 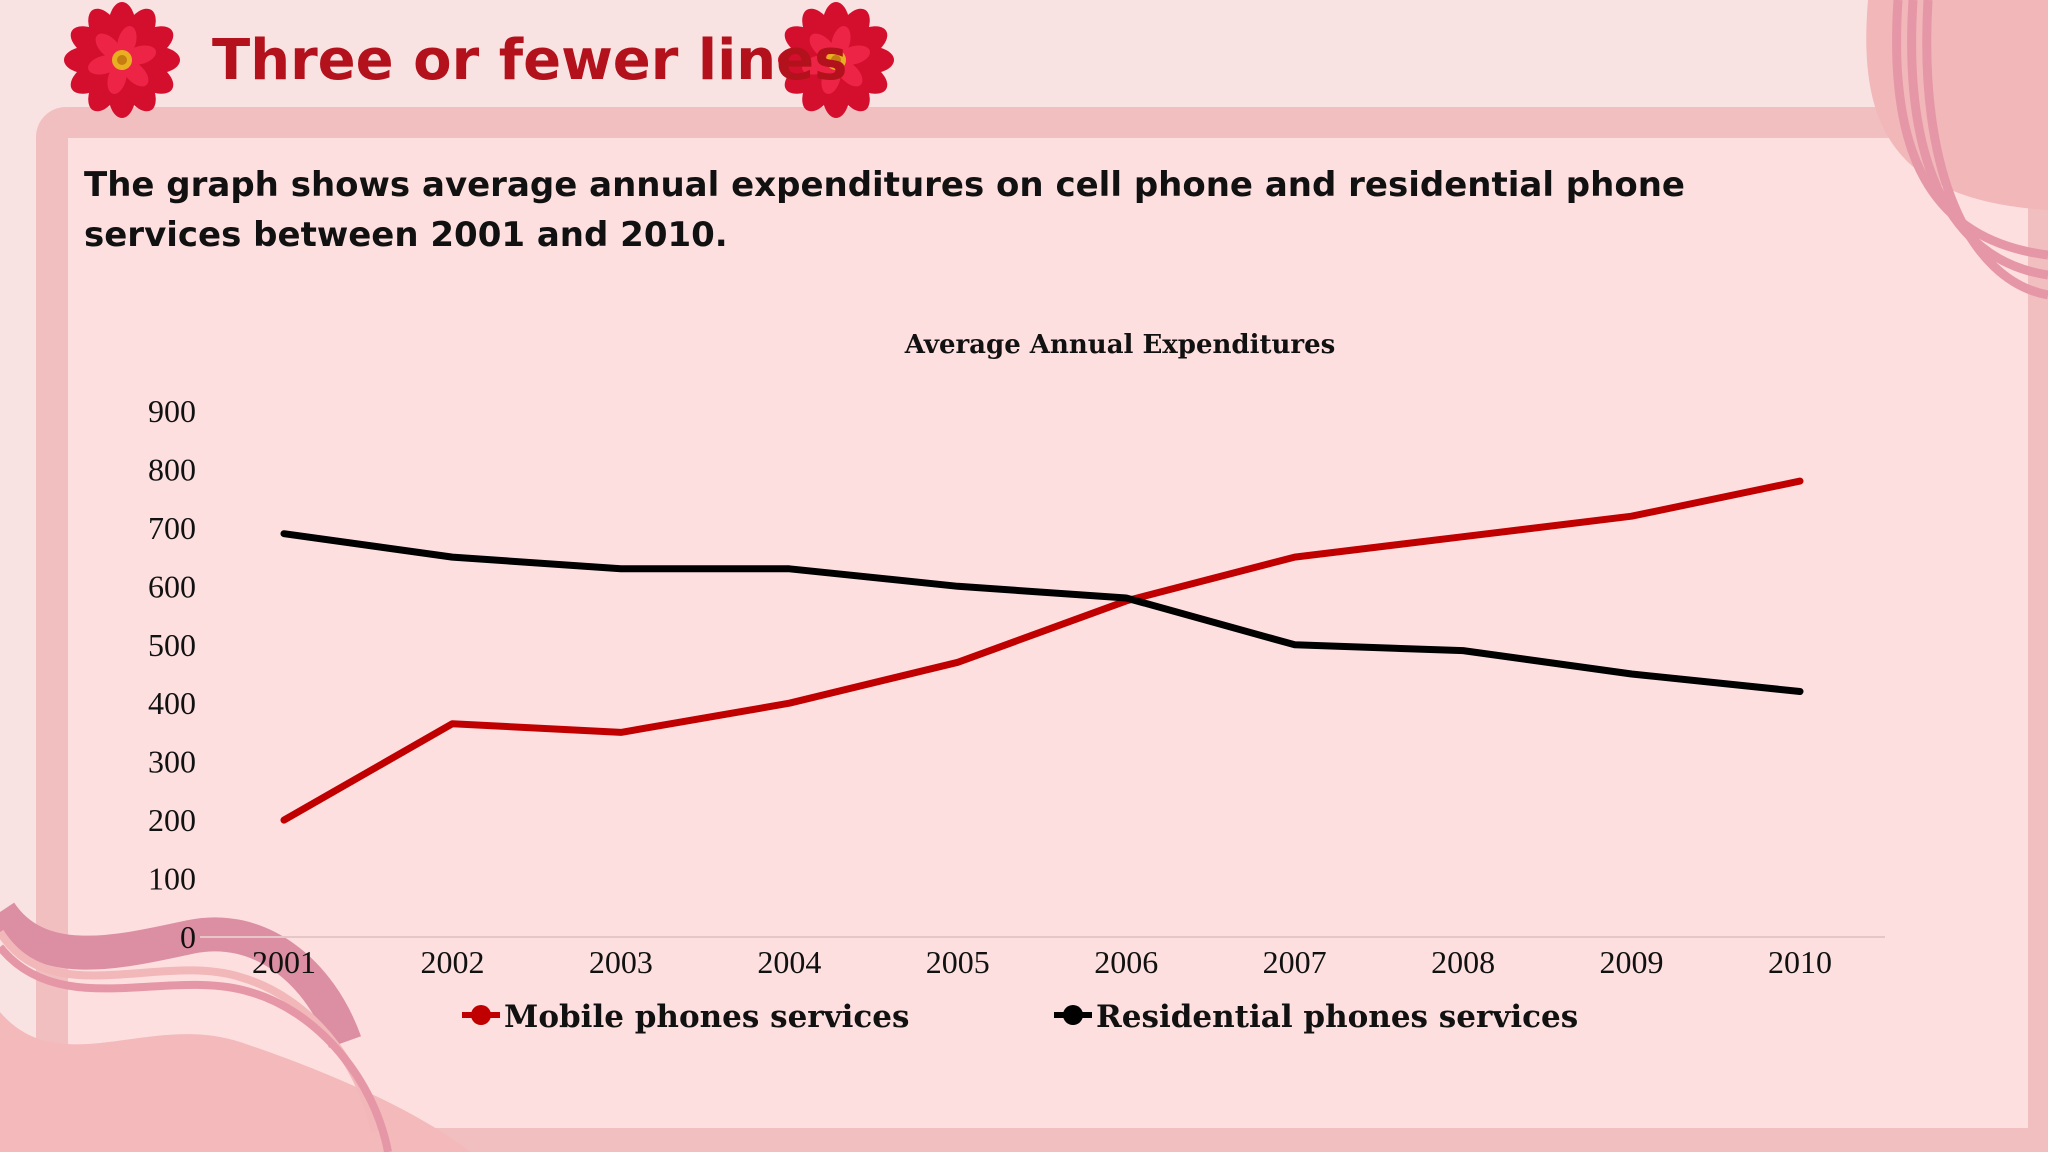 I want to click on y-tick-label: 600, so click(x=172, y=586).